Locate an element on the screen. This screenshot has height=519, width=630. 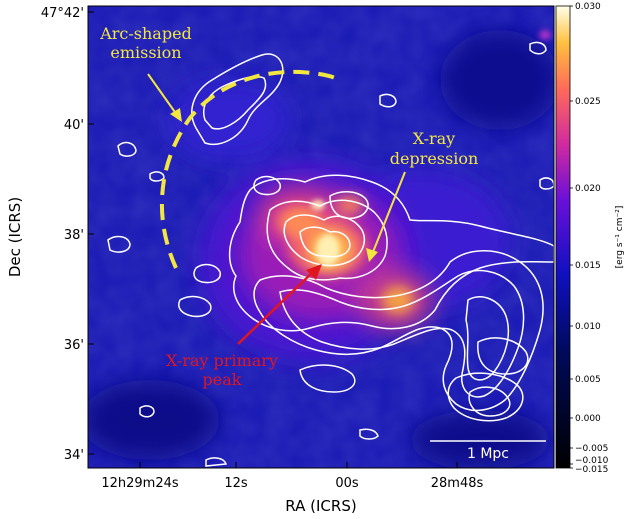
x-tick-label: 28m48s is located at coordinates (457, 483).